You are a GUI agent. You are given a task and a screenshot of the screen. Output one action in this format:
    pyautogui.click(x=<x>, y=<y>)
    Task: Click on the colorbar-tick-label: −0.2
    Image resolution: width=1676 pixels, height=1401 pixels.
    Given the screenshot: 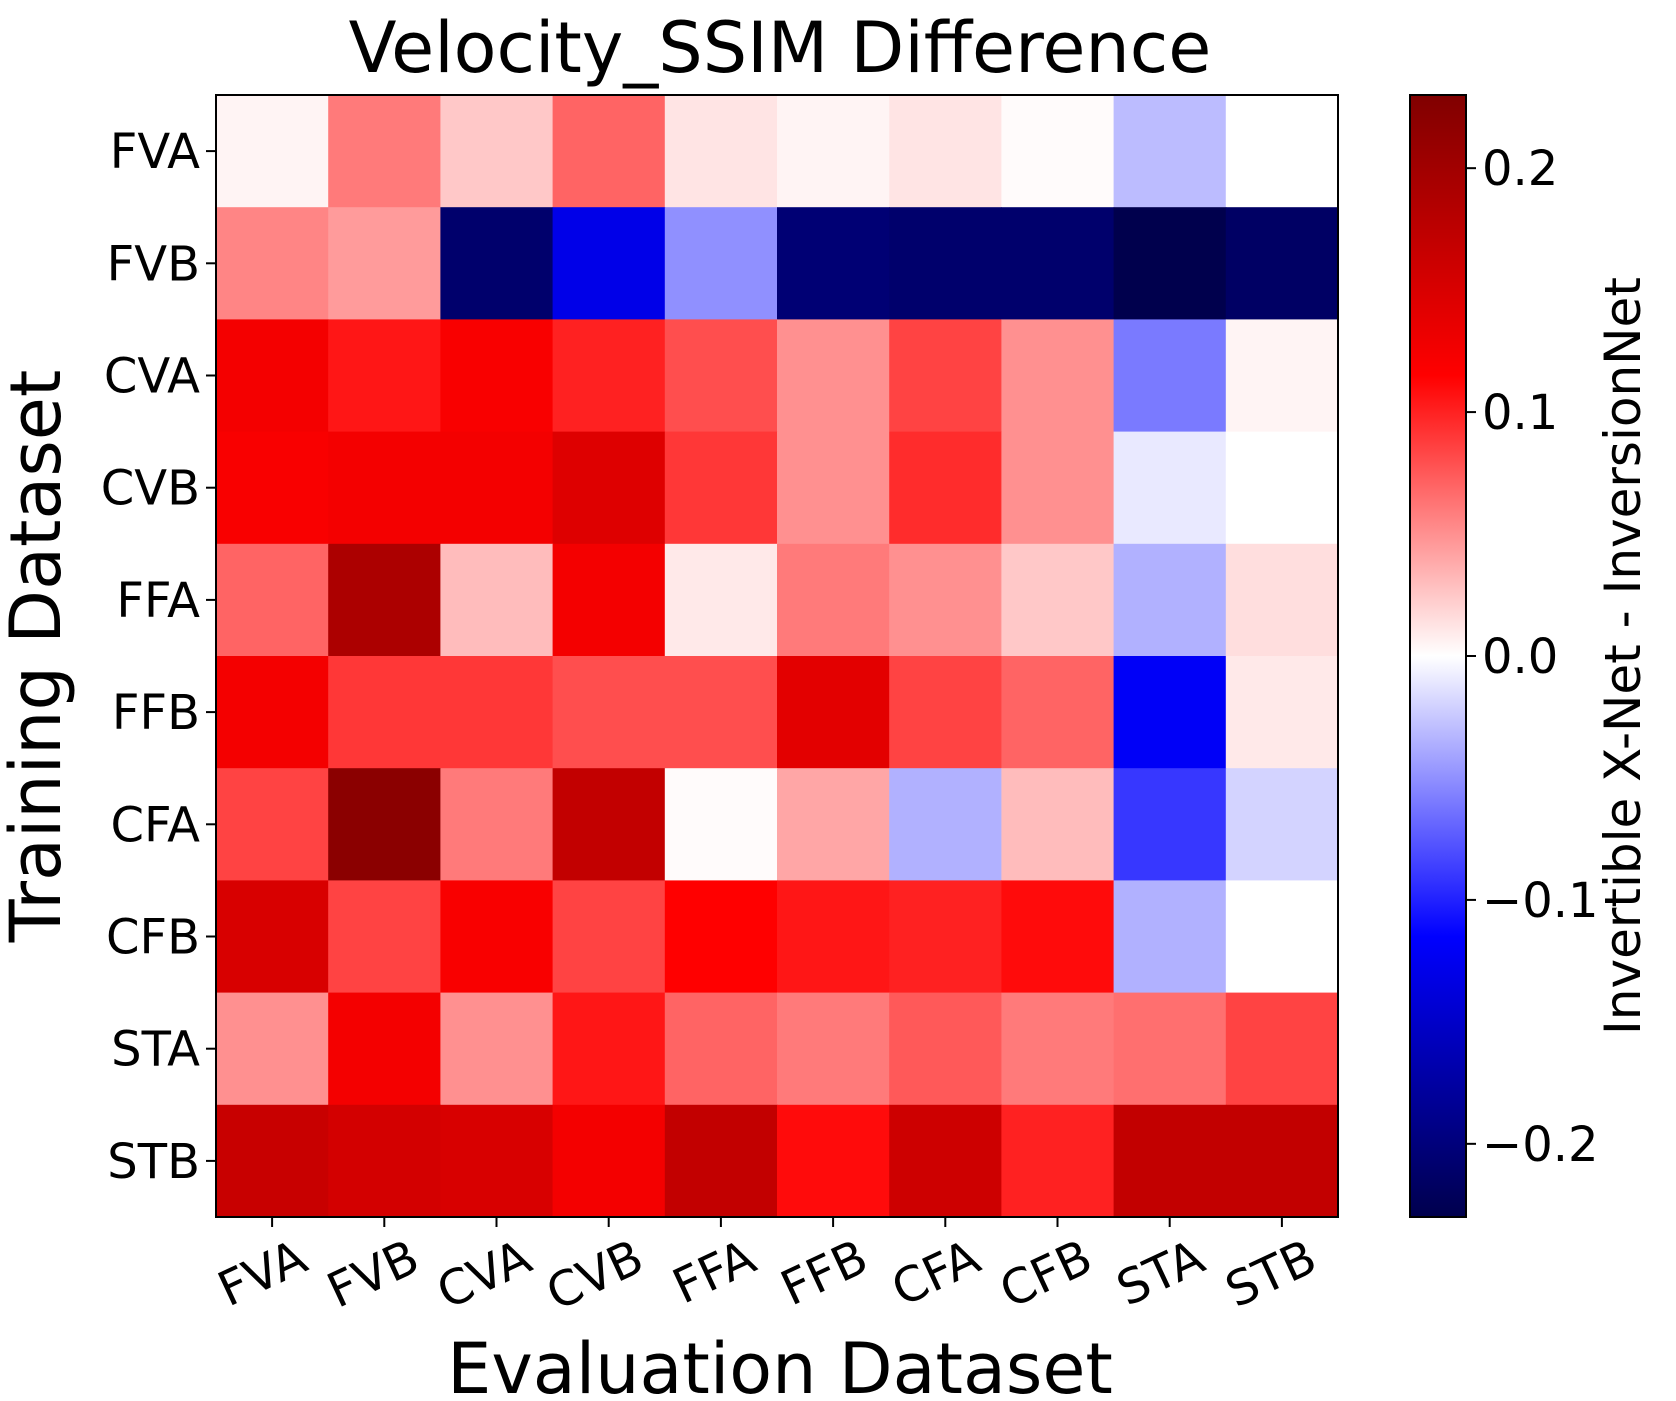 What is the action you would take?
    pyautogui.click(x=1540, y=1145)
    